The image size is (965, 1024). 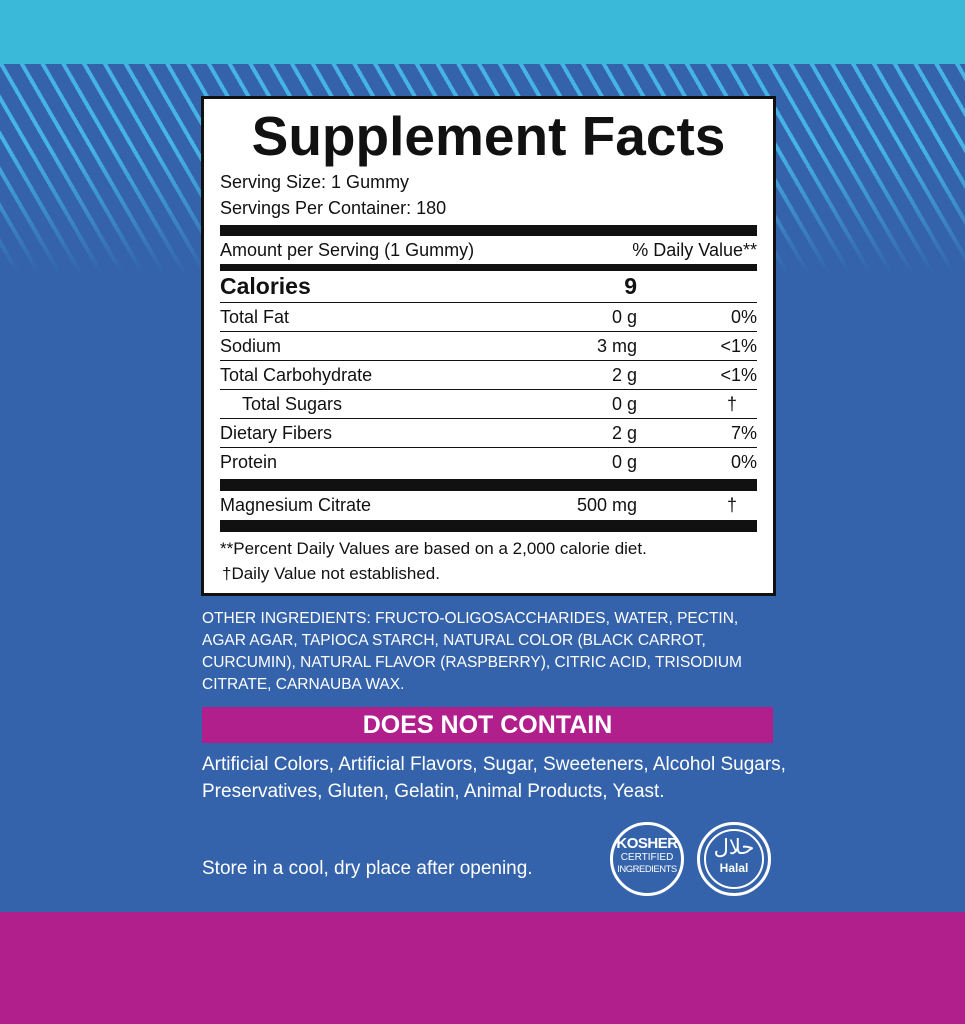 What do you see at coordinates (251, 345) in the screenshot?
I see `nutrient-name: Sodium` at bounding box center [251, 345].